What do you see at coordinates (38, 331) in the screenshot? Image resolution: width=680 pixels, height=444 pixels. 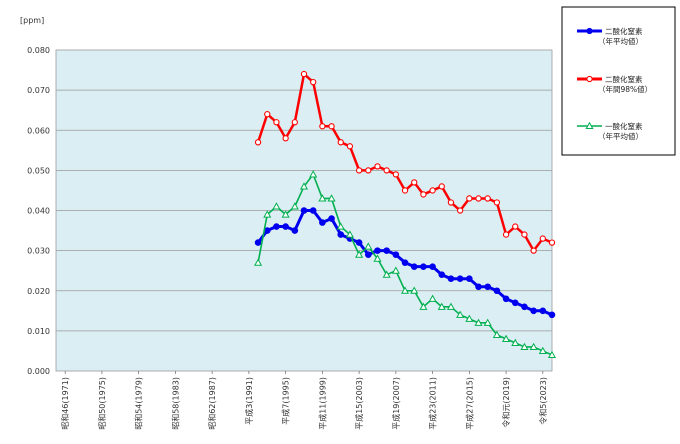 I see `y-tick-label: 0.010` at bounding box center [38, 331].